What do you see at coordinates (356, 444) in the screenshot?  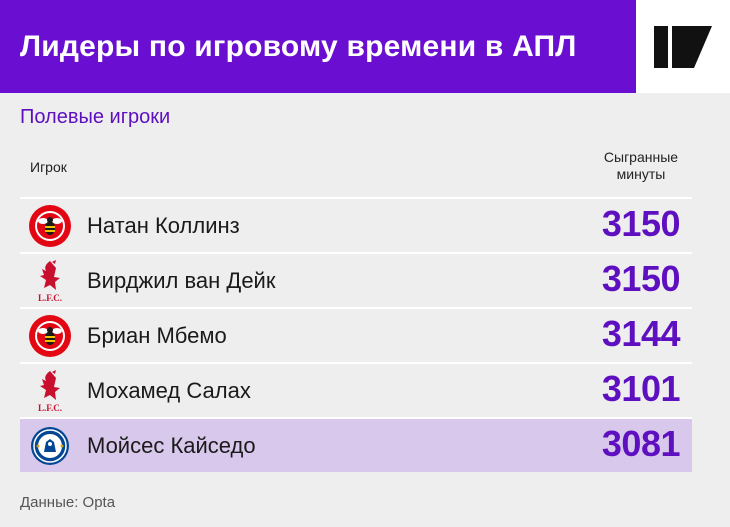 I see `table-row-highlighted: Мойсес Кайседо 3081` at bounding box center [356, 444].